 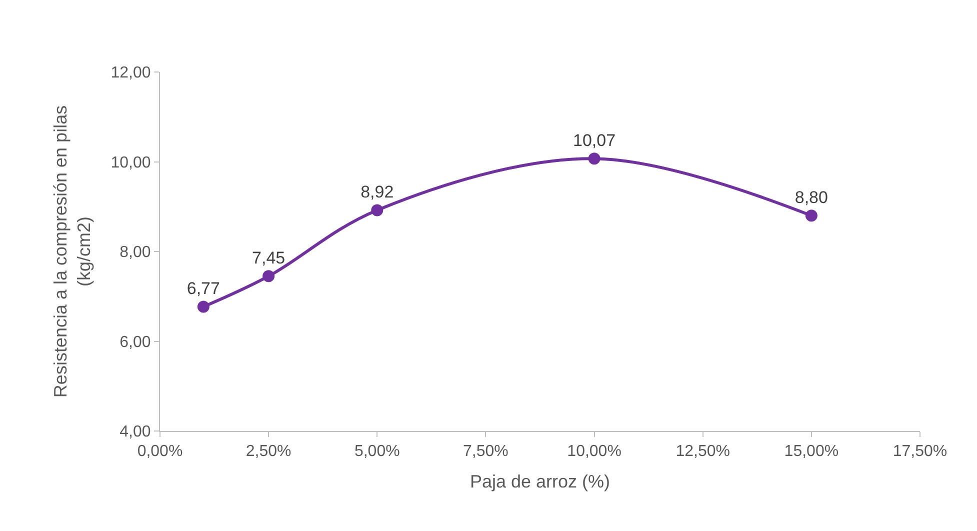 I want to click on data-label: 7,45, so click(x=269, y=258).